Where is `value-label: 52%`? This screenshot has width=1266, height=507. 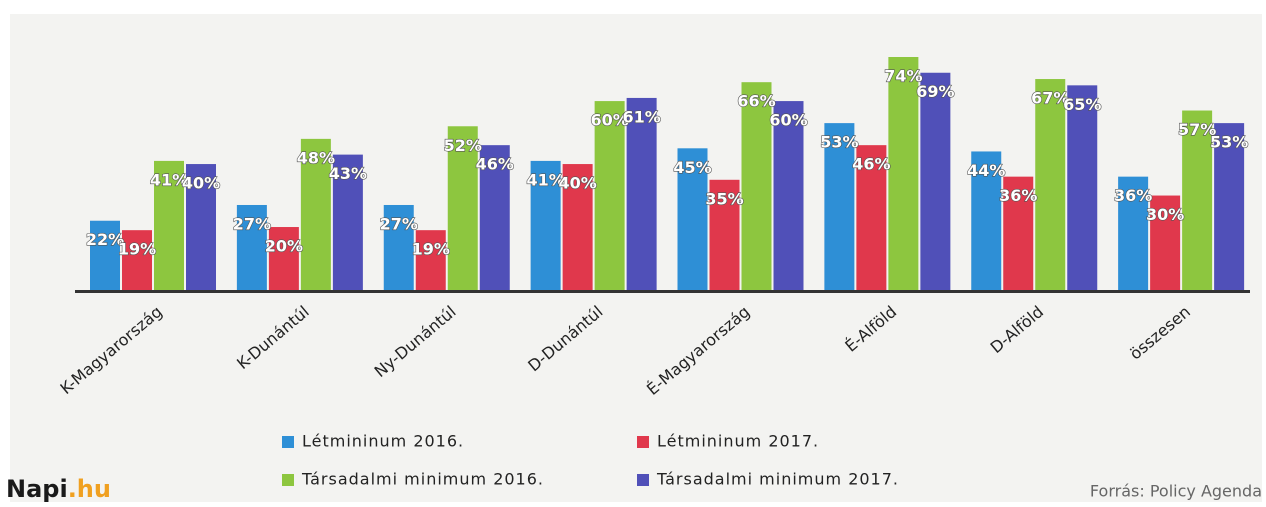
value-label: 52% is located at coordinates (463, 145).